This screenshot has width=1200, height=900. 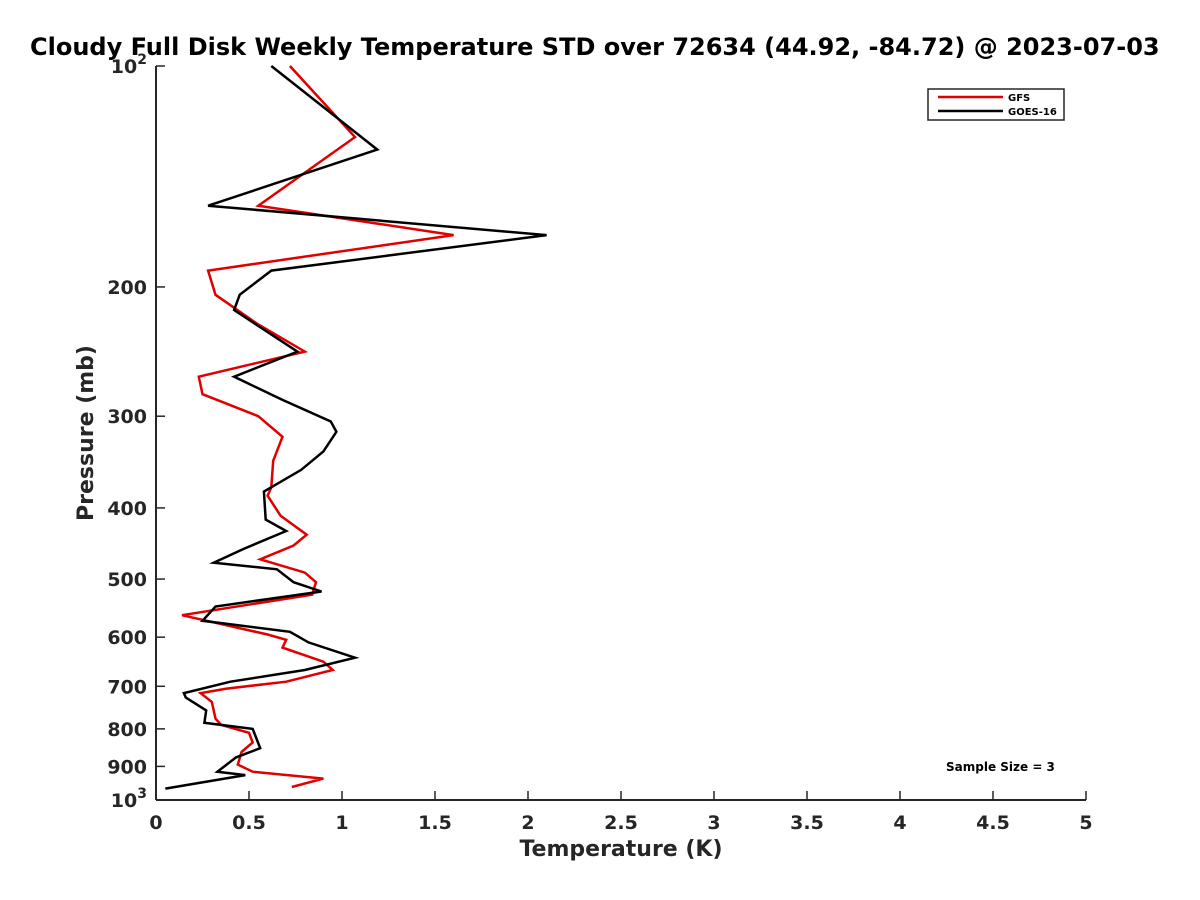 What do you see at coordinates (127, 417) in the screenshot?
I see `y-tick-label: 300` at bounding box center [127, 417].